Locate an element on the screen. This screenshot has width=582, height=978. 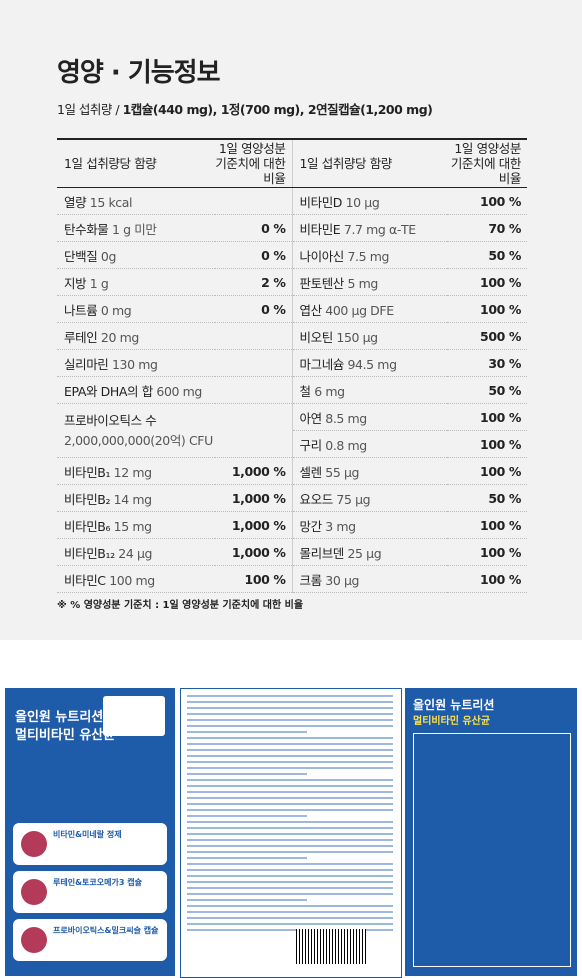
item-amount: 600 mg is located at coordinates (179, 391).